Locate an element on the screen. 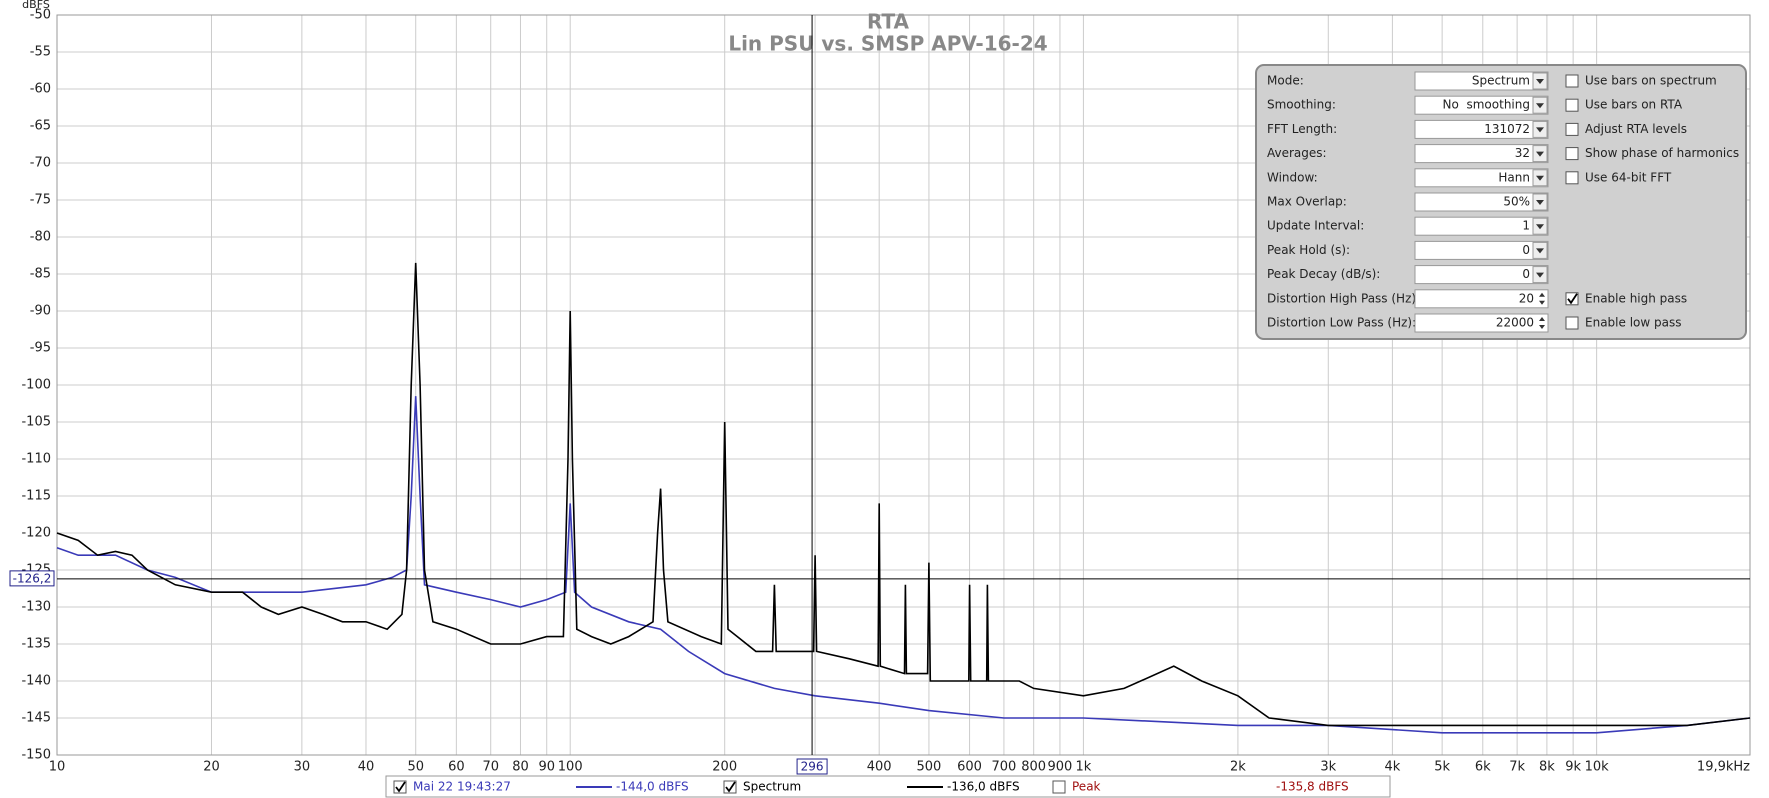 The image size is (1769, 798). option-checkbox-check is located at coordinates (1572, 299).